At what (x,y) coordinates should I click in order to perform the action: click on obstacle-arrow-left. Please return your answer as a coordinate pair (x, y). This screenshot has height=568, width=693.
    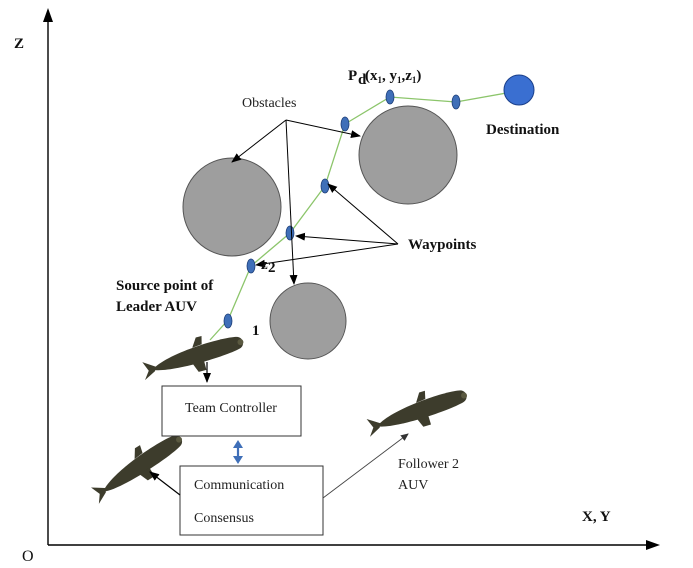
    Looking at the image, I should click on (259, 141).